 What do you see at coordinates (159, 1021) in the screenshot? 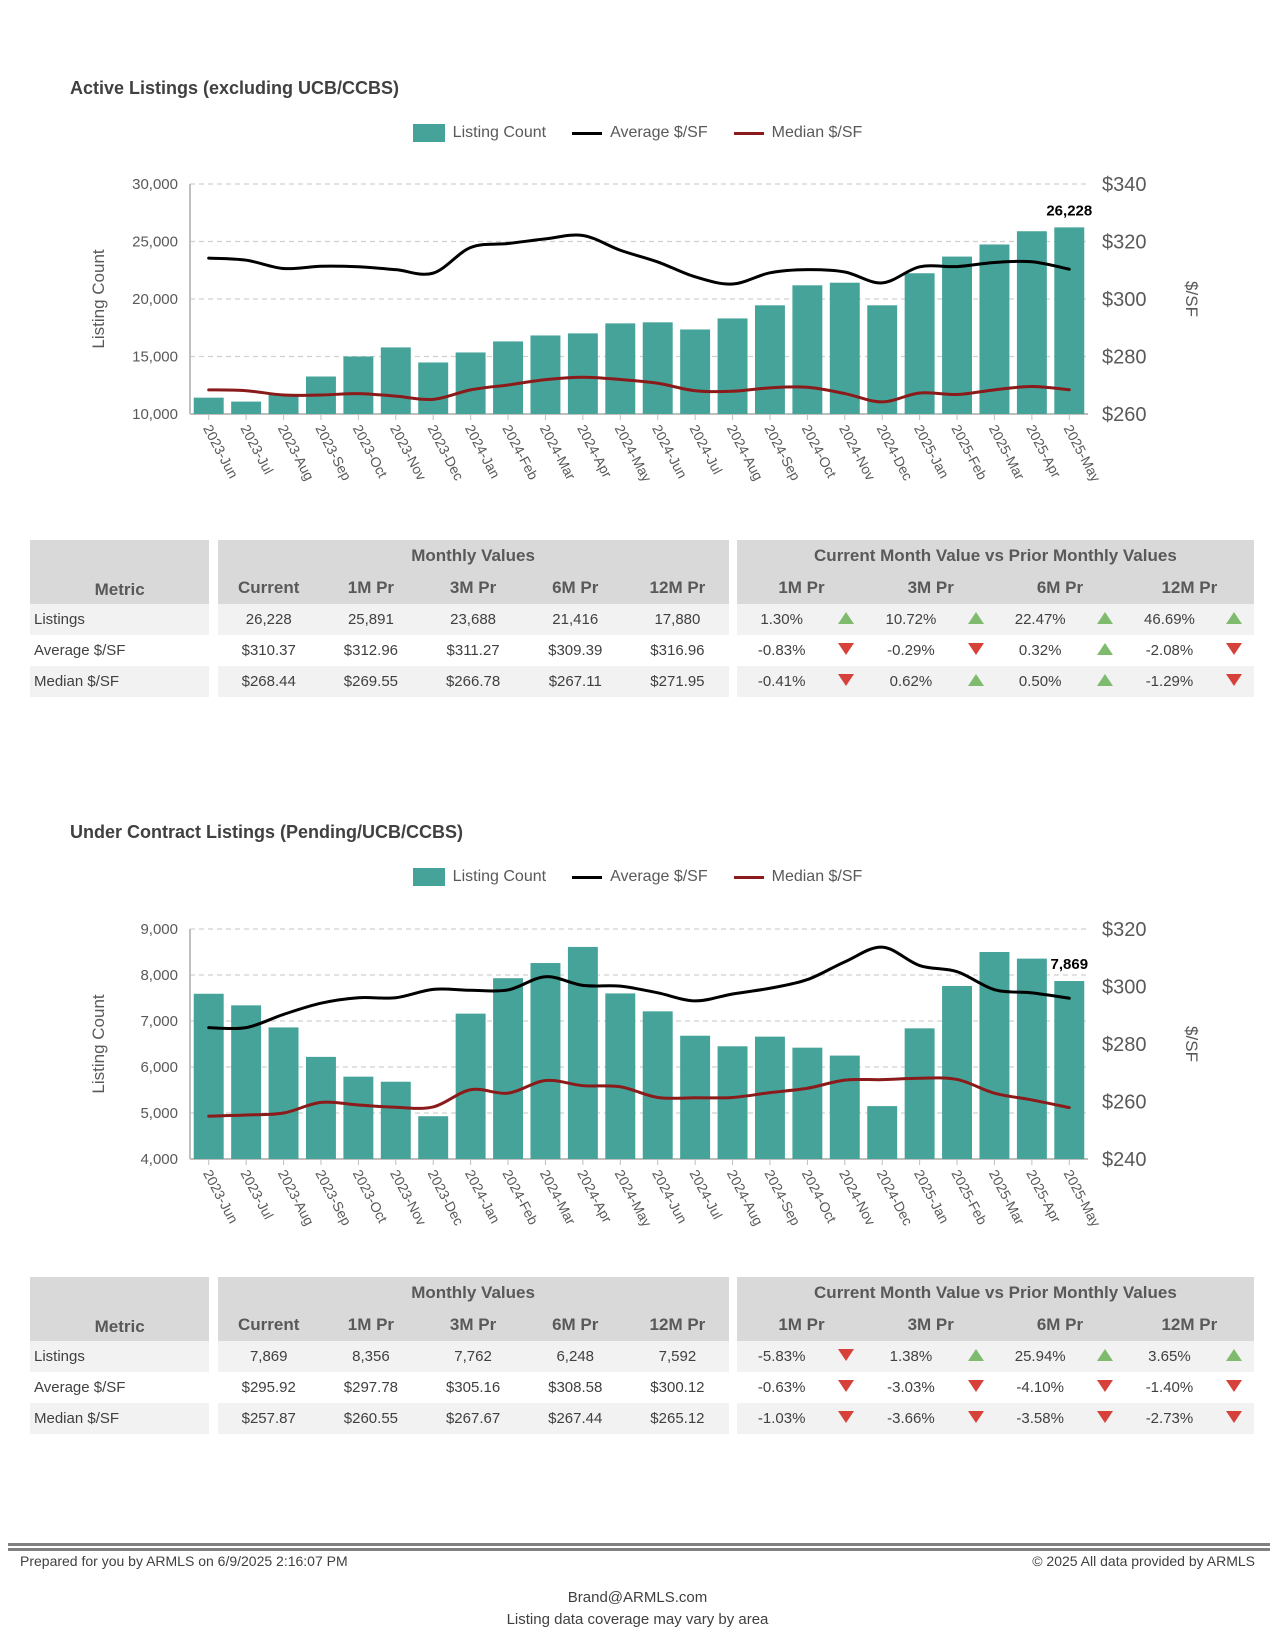
I see `y-tick-label: 7,000` at bounding box center [159, 1021].